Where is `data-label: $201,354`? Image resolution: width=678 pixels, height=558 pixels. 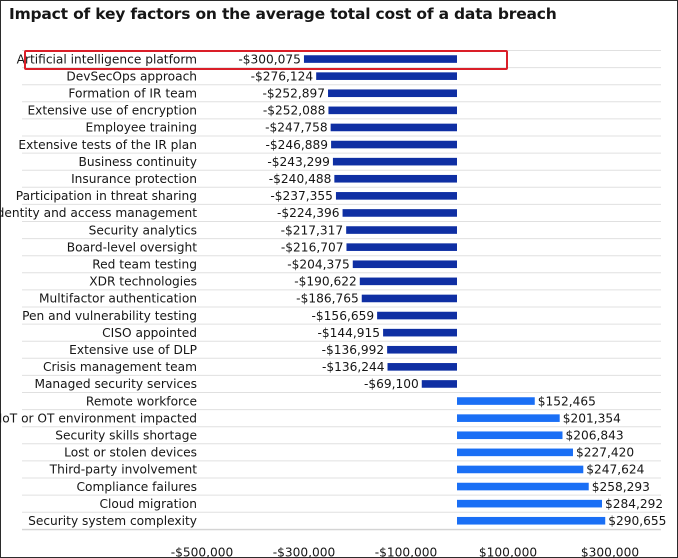
data-label: $201,354 is located at coordinates (592, 418).